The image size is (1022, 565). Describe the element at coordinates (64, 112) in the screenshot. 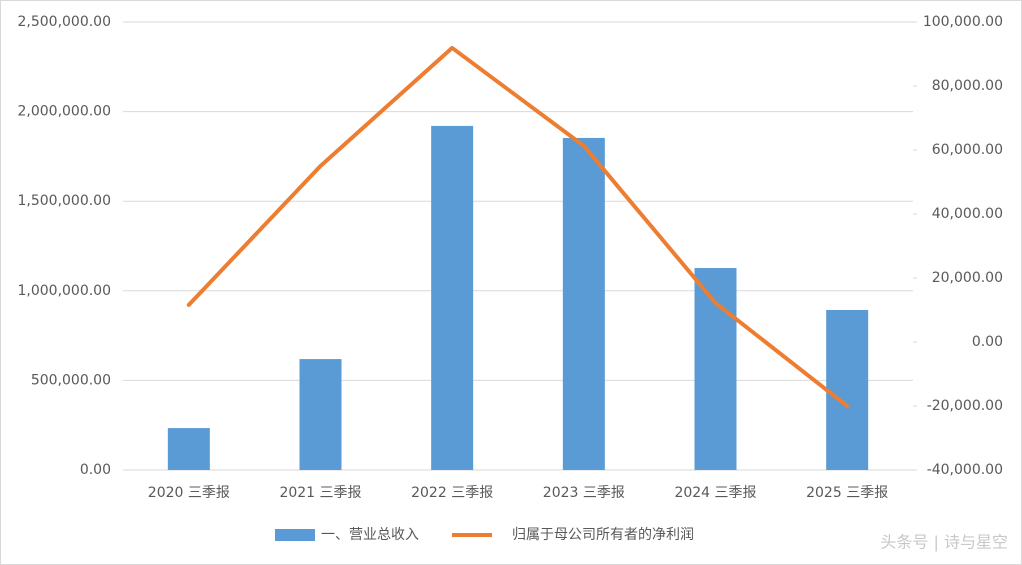

I see `y-tick-label: 2,000,000.00` at that location.